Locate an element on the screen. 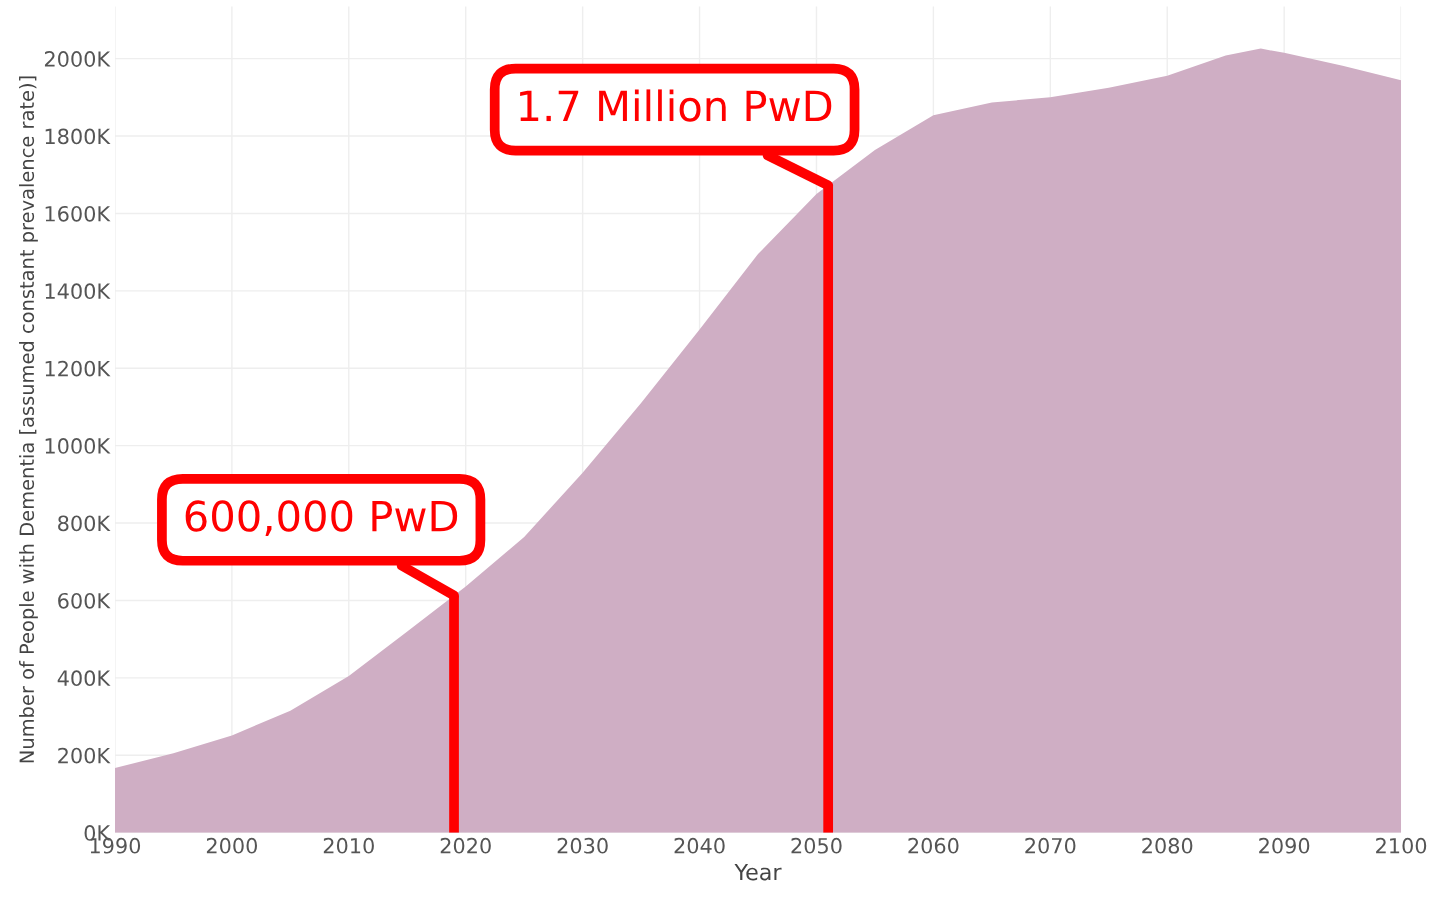 The height and width of the screenshot is (918, 1437). y-tick-label: 1800K is located at coordinates (78, 136).